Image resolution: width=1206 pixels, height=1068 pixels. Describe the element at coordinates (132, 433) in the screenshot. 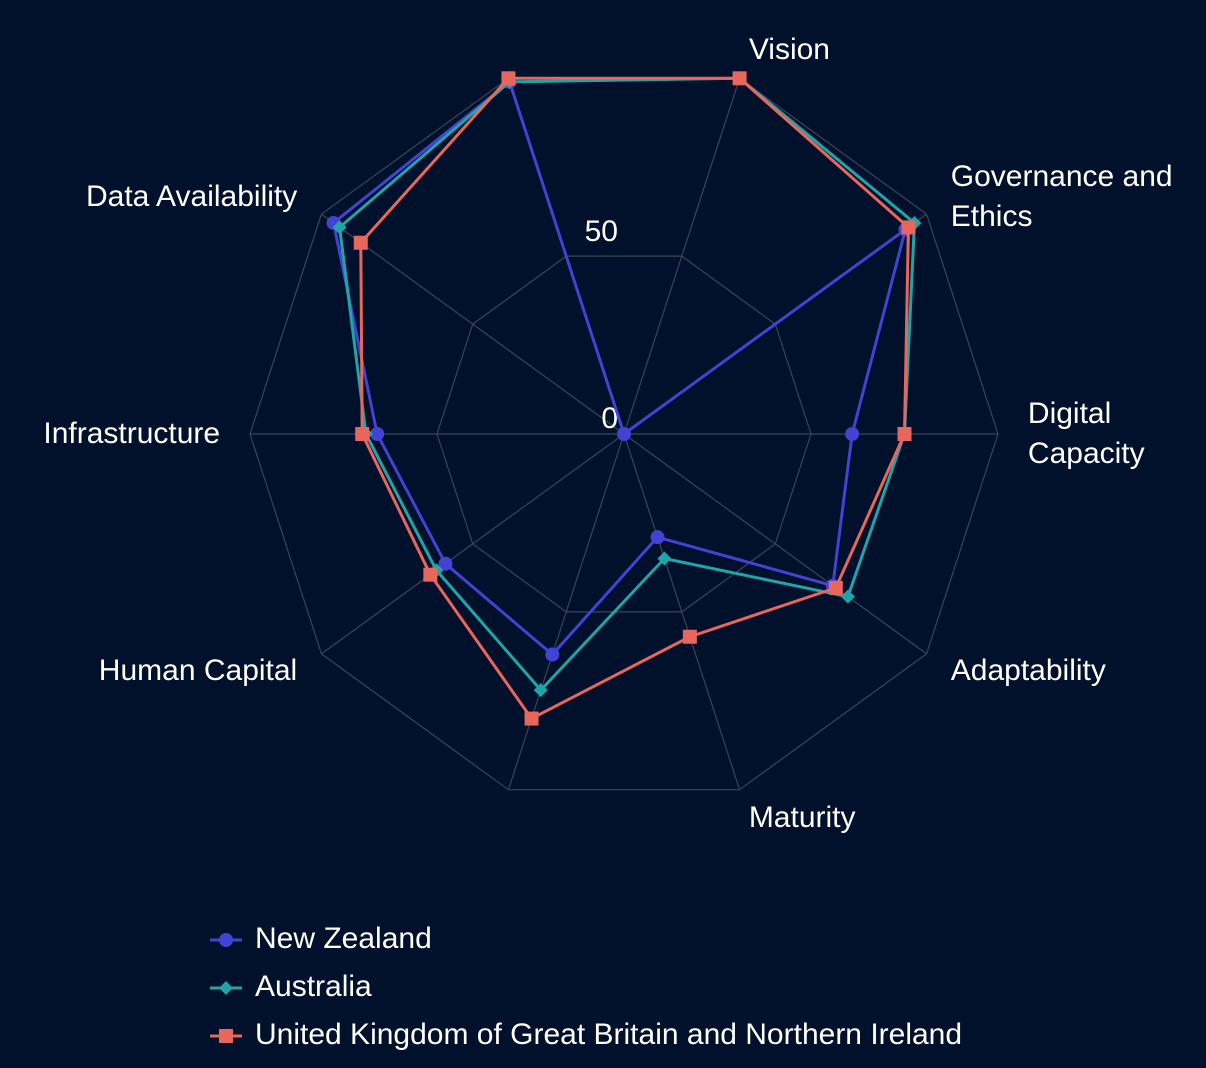

I see `axis-label: Infrastructure` at that location.